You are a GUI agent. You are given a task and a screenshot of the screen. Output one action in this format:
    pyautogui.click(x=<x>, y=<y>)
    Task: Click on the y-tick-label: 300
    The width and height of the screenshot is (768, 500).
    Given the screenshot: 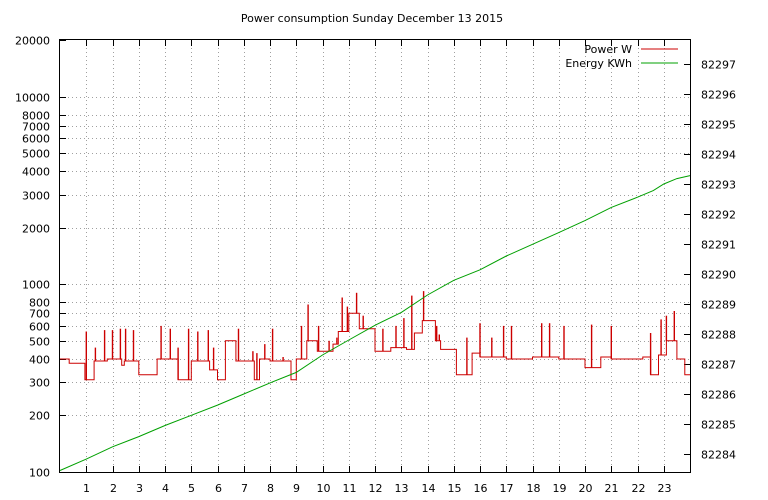 What is the action you would take?
    pyautogui.click(x=39, y=383)
    